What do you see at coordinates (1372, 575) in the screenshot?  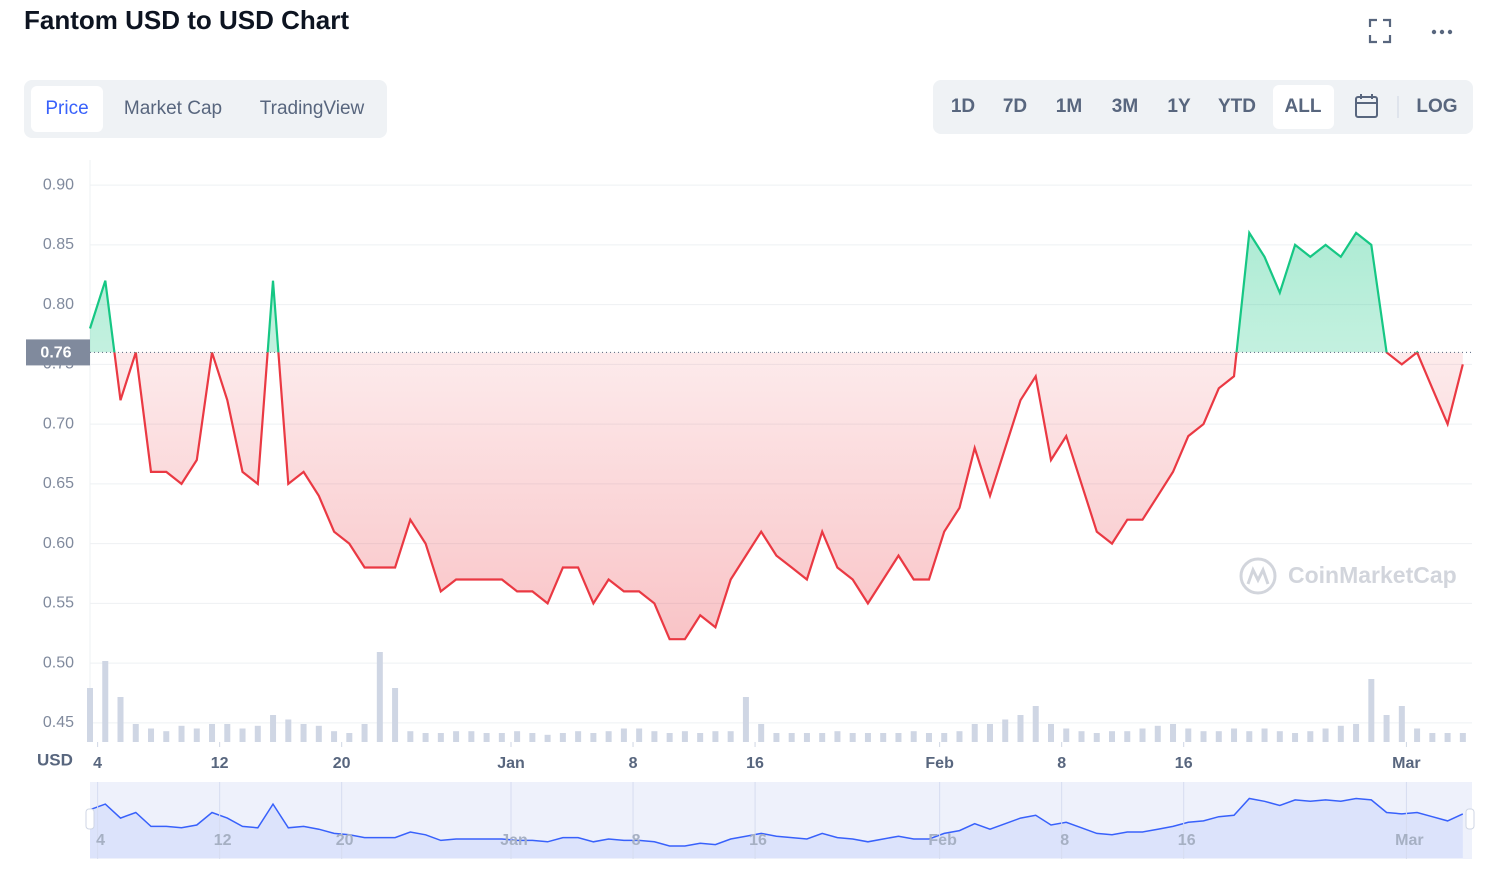 I see `watermark-text: CoinMarketCap` at bounding box center [1372, 575].